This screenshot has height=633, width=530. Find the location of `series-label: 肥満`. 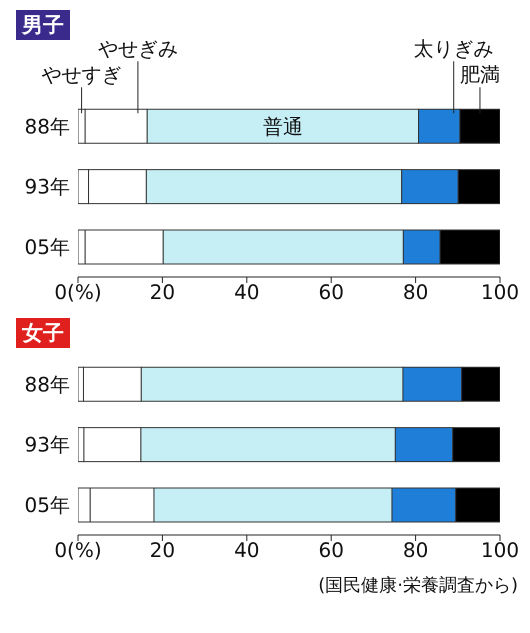

series-label: 肥満 is located at coordinates (480, 74).